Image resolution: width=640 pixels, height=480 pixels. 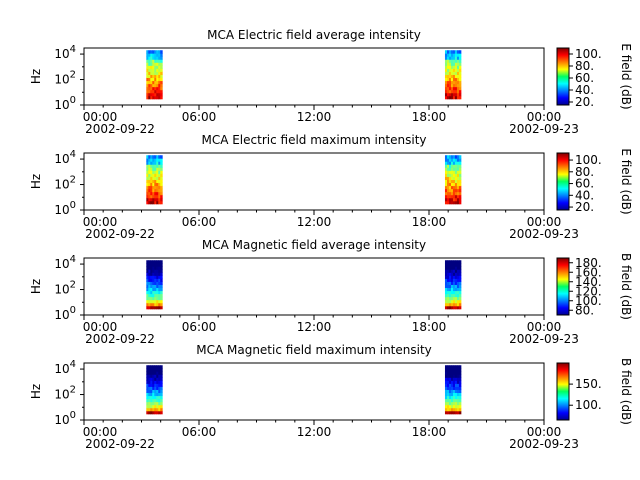 What do you see at coordinates (626, 181) in the screenshot?
I see `colorbar-label: E field (dB)` at bounding box center [626, 181].